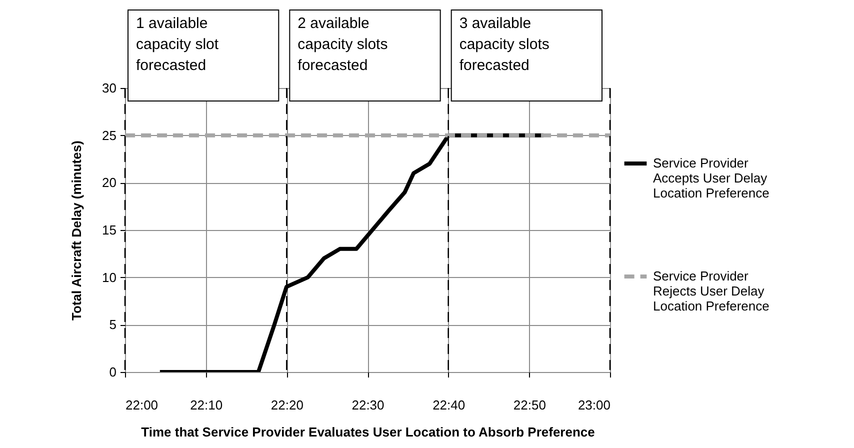 This screenshot has height=448, width=854. I want to click on x-tick-label: 22:40, so click(449, 405).